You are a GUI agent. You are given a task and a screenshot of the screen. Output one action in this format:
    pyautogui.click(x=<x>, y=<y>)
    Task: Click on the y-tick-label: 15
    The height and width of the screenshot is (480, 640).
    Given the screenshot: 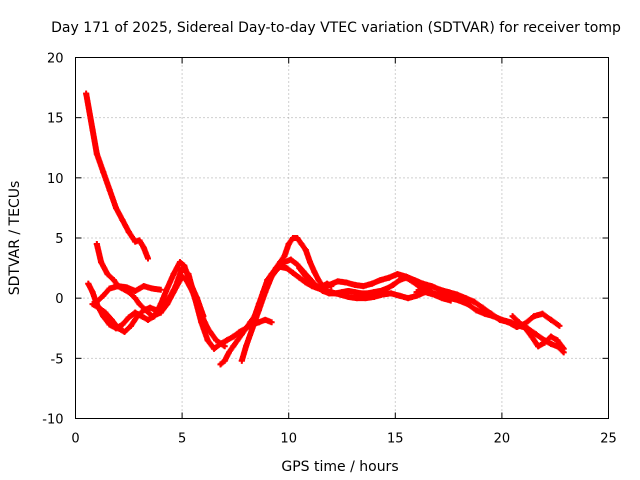 What is the action you would take?
    pyautogui.click(x=55, y=119)
    